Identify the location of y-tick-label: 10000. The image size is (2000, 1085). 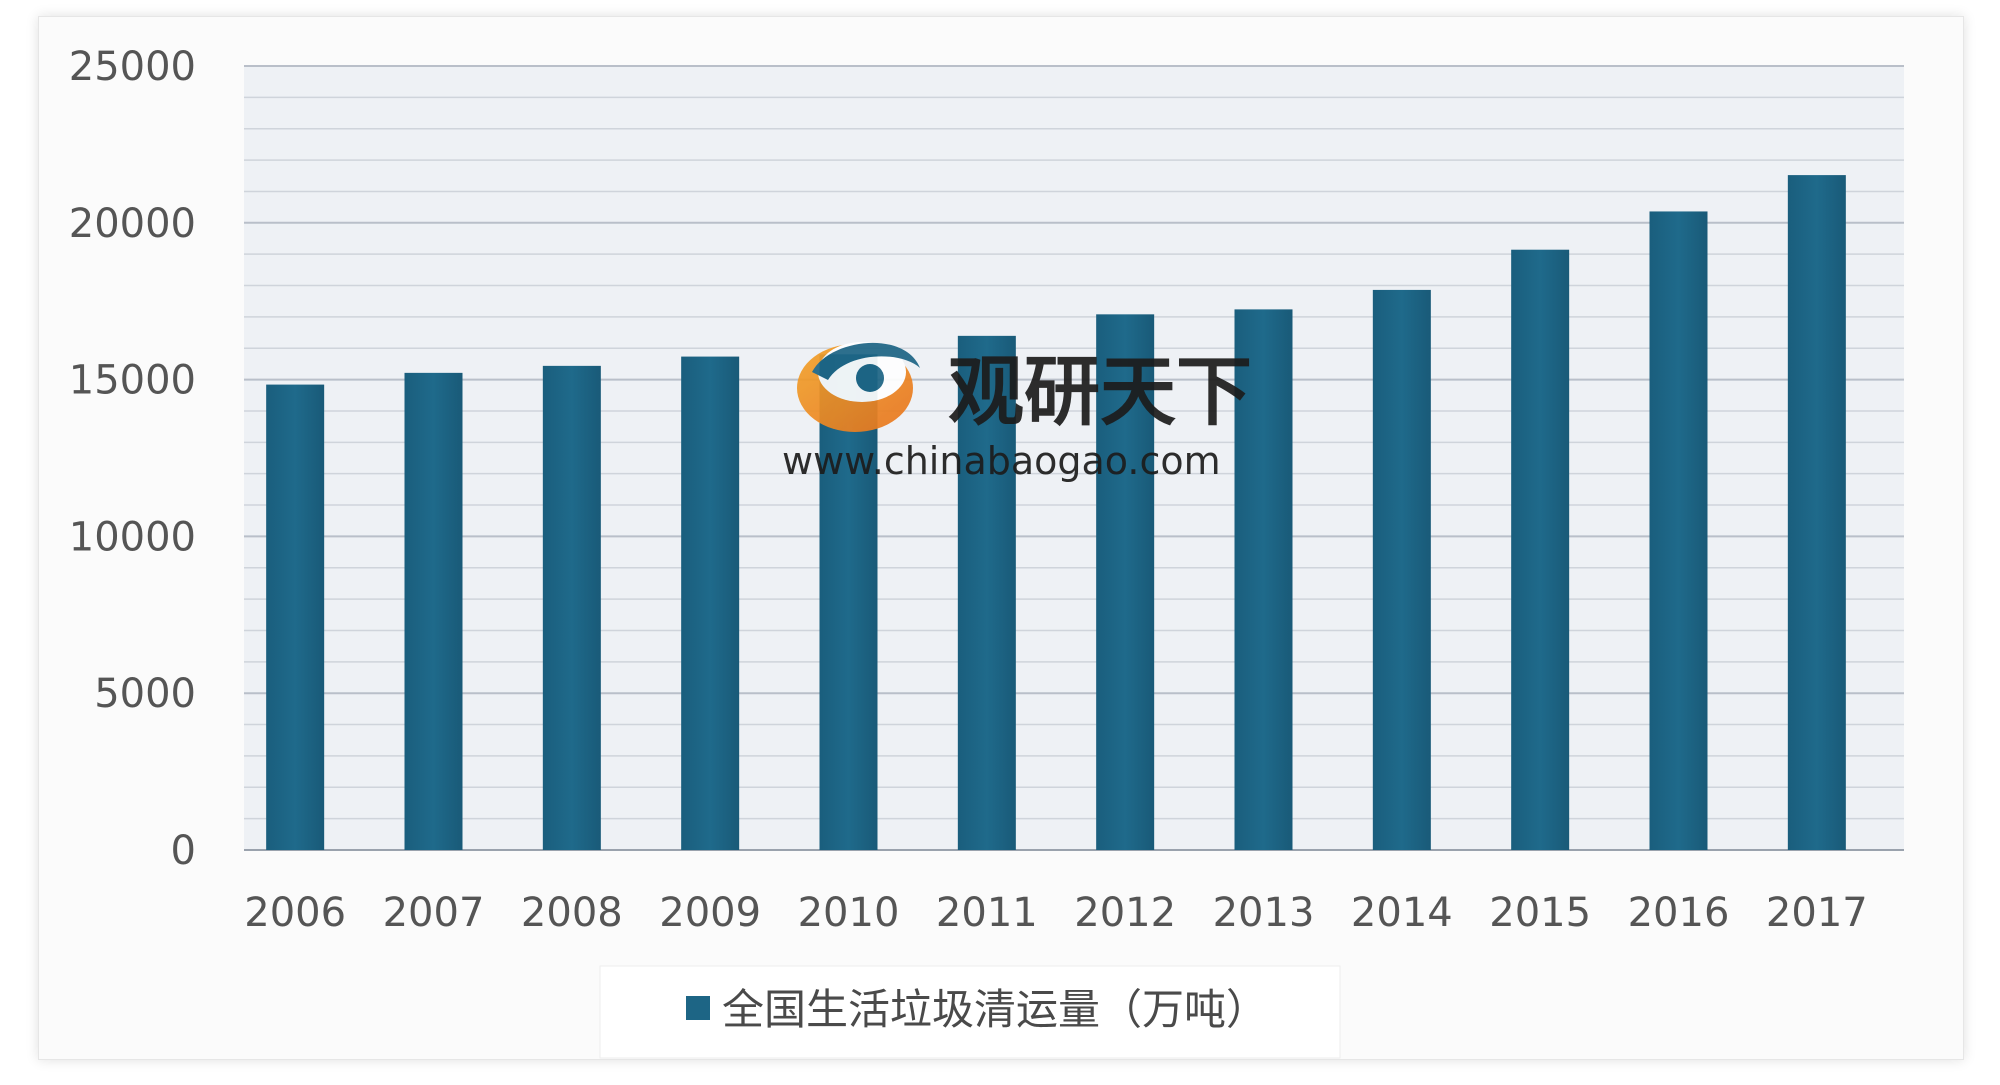
(132, 537).